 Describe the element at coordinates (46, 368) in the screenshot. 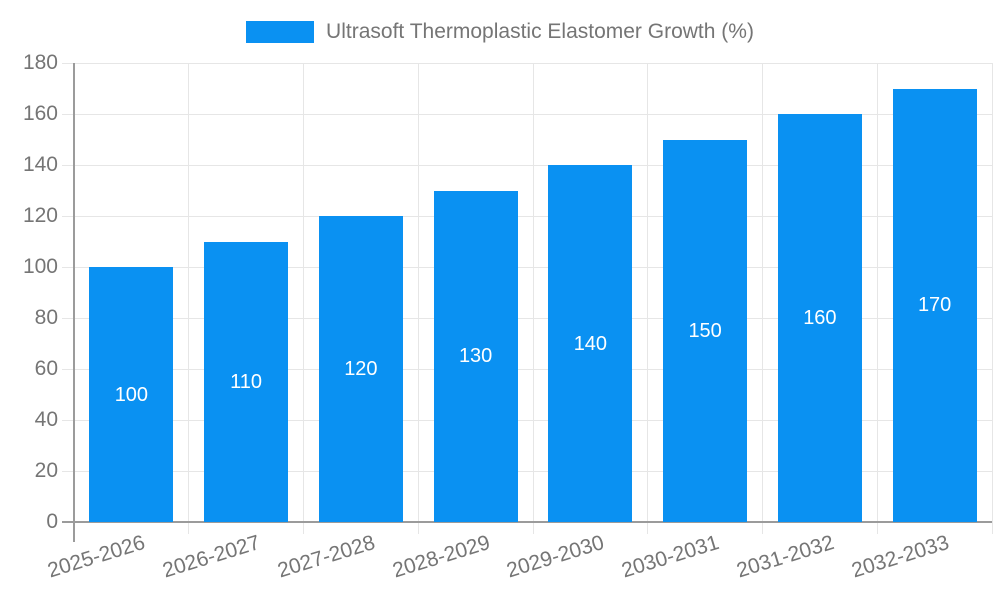

I see `y-tick-label: 60` at that location.